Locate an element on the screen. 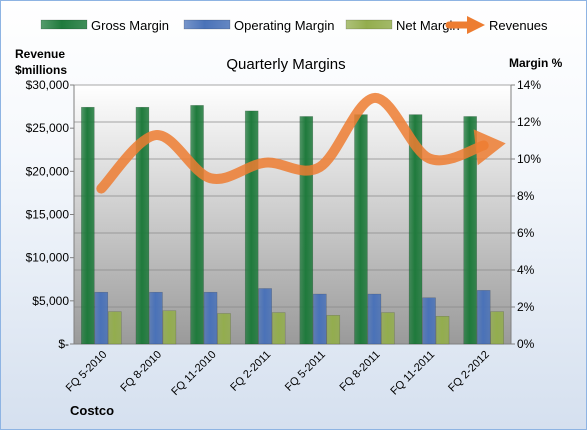 This screenshot has height=431, width=587. right-tick-label: 14% is located at coordinates (529, 85).